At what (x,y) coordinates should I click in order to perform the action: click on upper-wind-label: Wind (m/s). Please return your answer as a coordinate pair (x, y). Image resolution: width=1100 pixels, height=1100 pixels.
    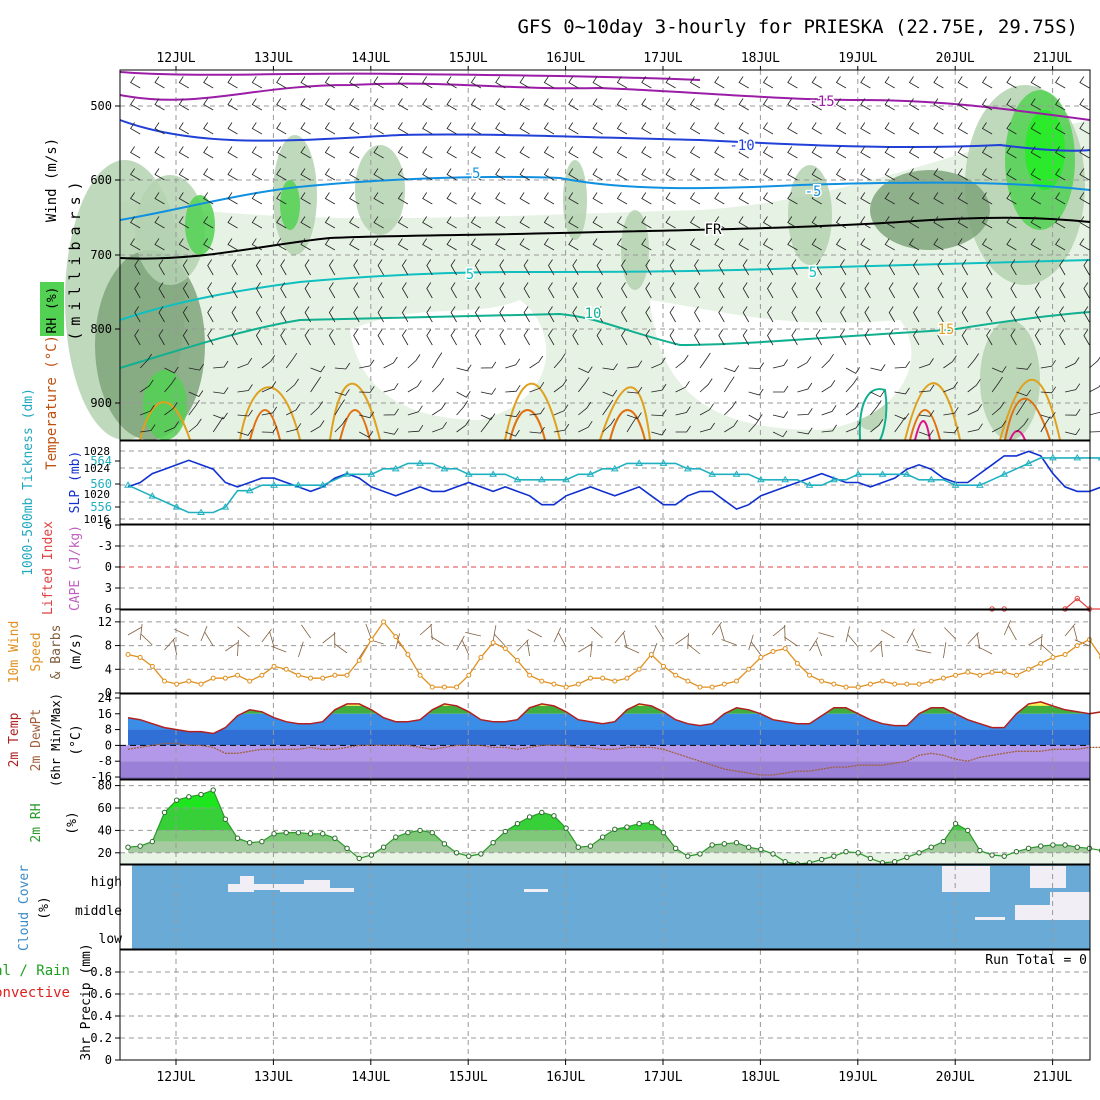
    Looking at the image, I should click on (52, 180).